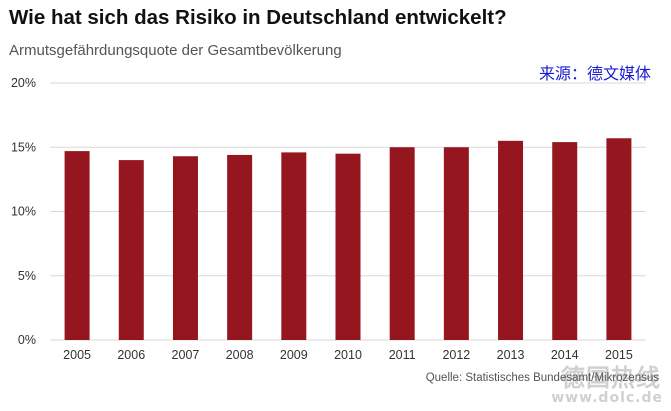 The width and height of the screenshot is (671, 411). I want to click on y-tick-label: 15%, so click(23, 147).